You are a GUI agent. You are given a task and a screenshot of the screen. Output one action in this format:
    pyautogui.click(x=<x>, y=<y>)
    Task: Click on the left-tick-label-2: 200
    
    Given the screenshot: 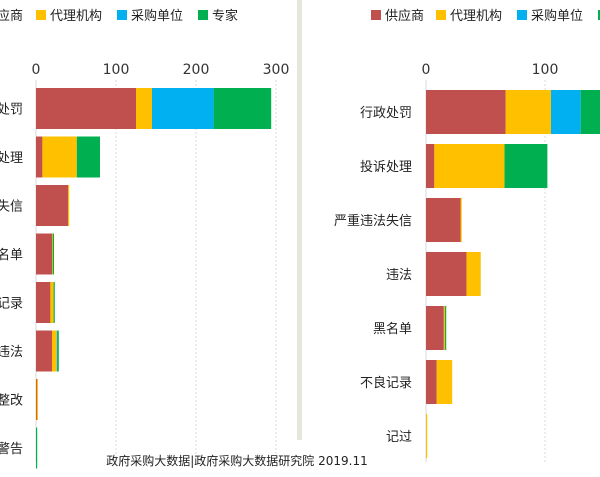 What is the action you would take?
    pyautogui.click(x=196, y=70)
    